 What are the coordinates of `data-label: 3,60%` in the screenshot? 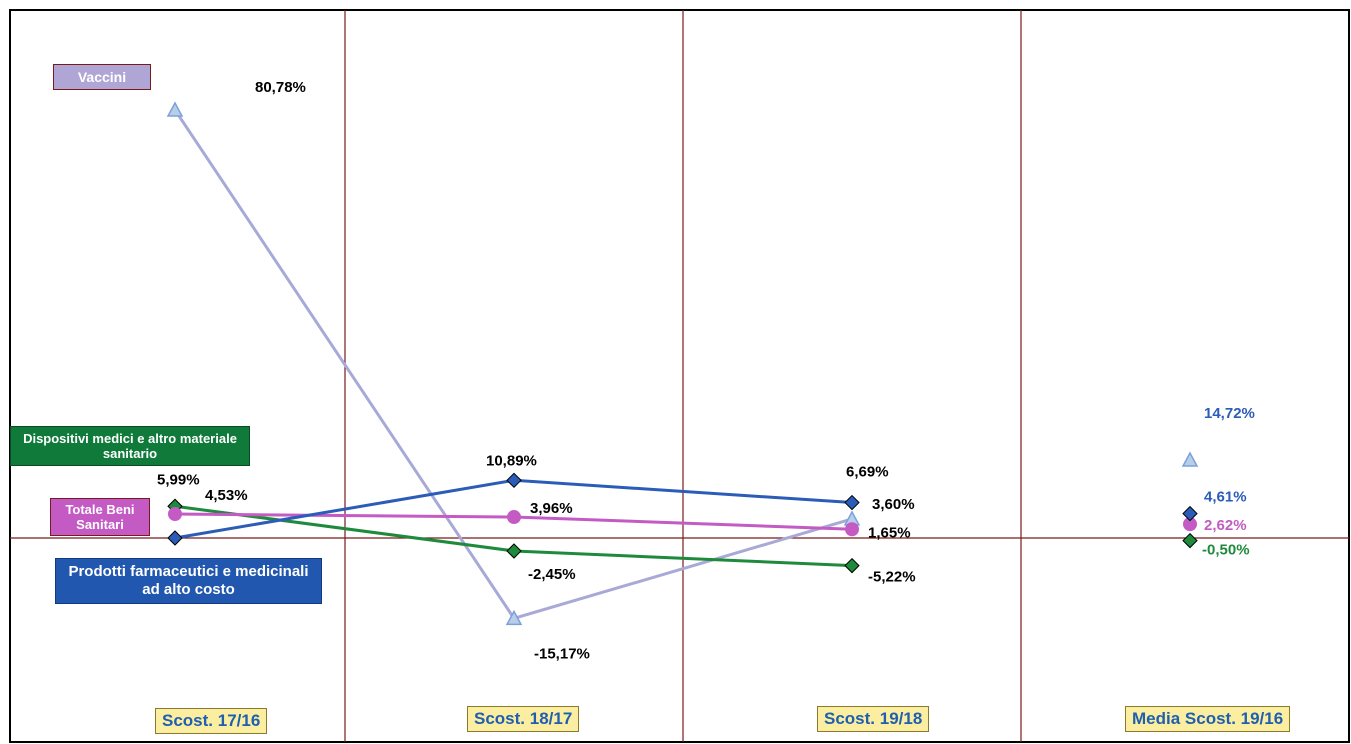 It's located at (893, 504).